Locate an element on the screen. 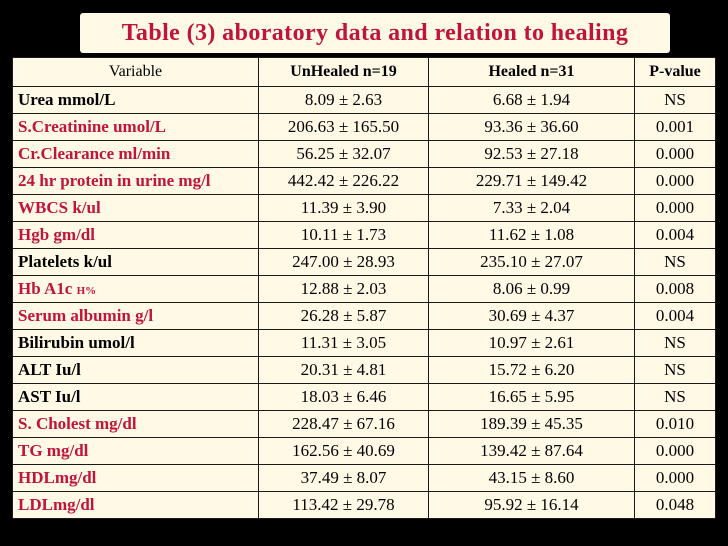 Image resolution: width=728 pixels, height=546 pixels. healed-cell: 189.39 ± 45.35 is located at coordinates (531, 424).